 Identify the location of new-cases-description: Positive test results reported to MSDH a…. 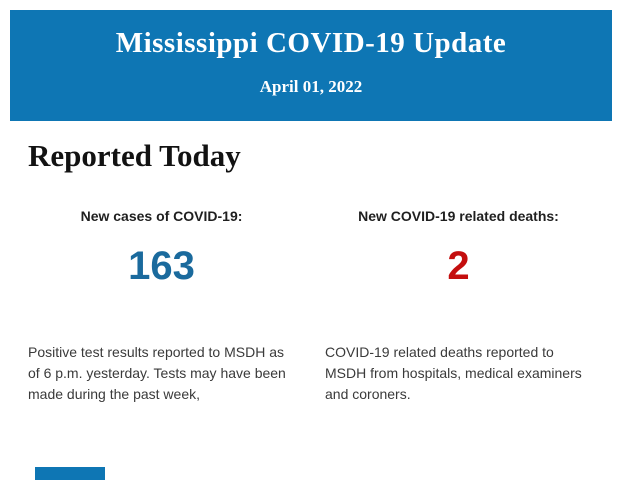
(157, 373).